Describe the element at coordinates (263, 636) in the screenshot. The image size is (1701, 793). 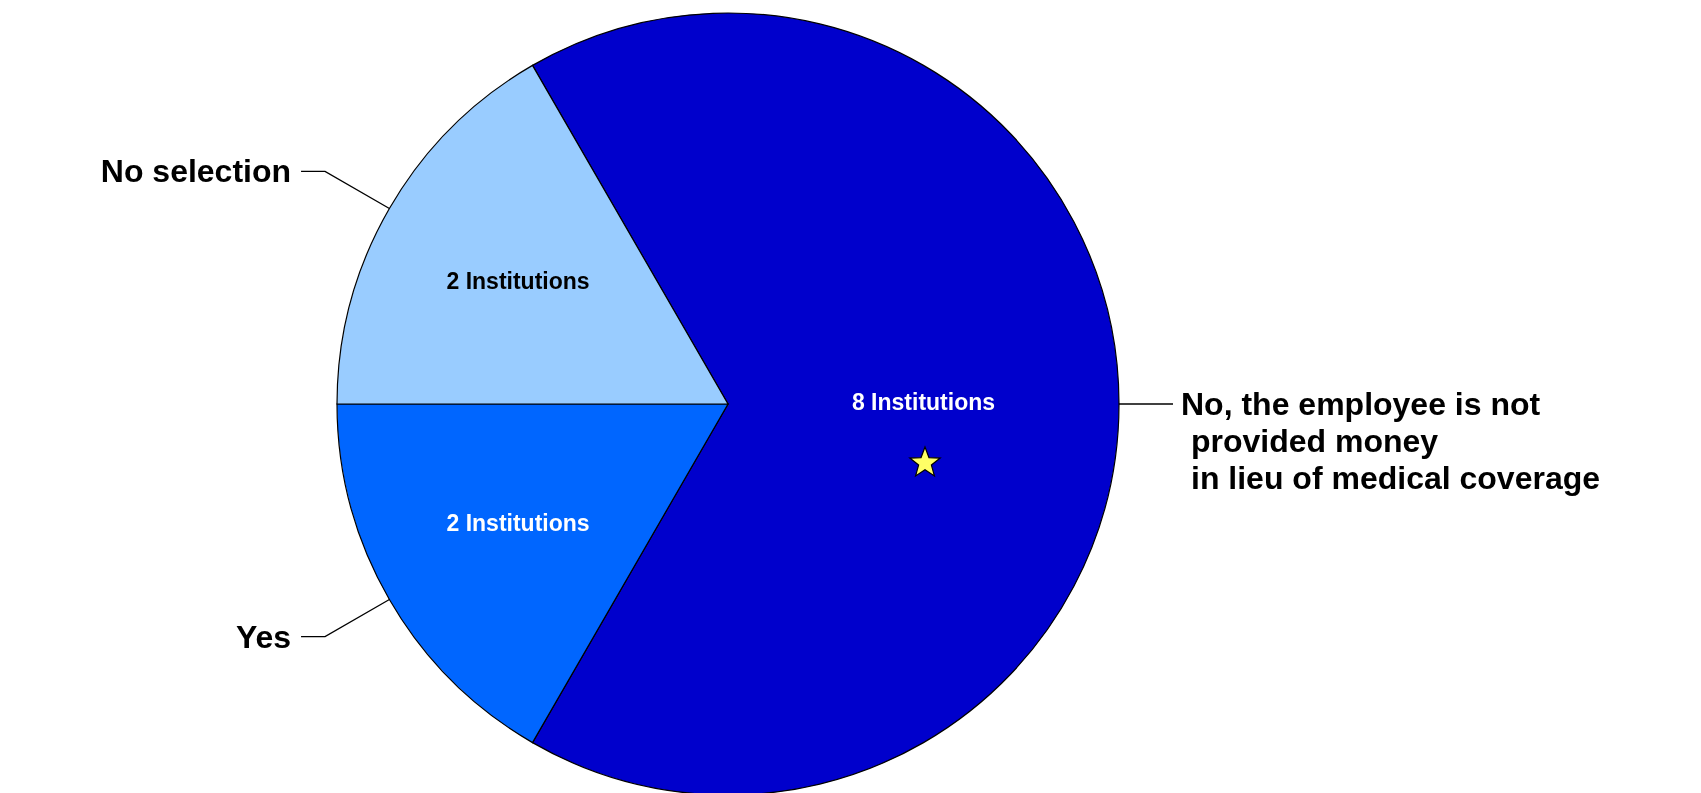
I see `slice-label: Yes` at that location.